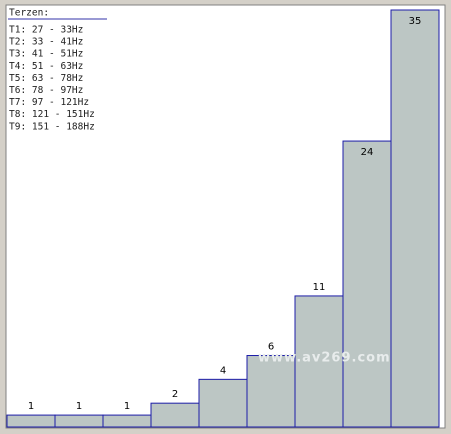 The image size is (451, 434). What do you see at coordinates (319, 287) in the screenshot?
I see `value-label: 11` at bounding box center [319, 287].